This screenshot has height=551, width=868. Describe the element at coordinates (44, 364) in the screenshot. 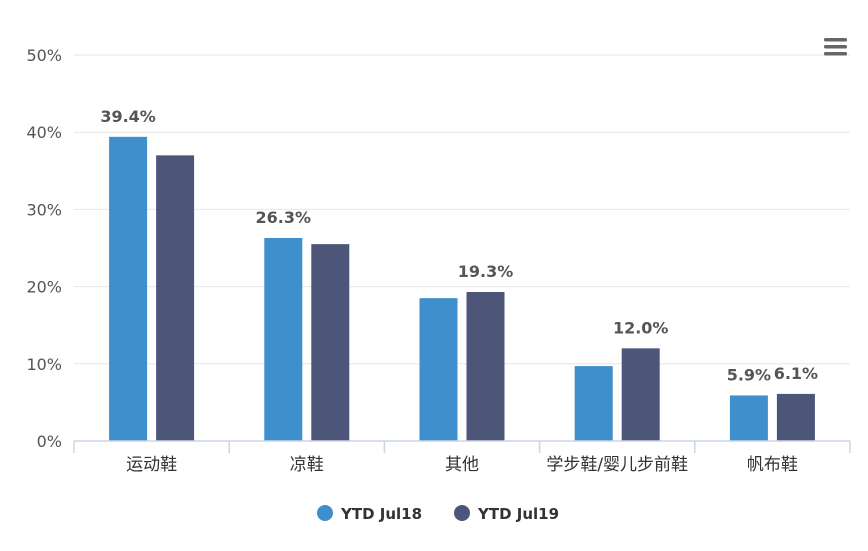

I see `y-tick-label: 10%` at that location.